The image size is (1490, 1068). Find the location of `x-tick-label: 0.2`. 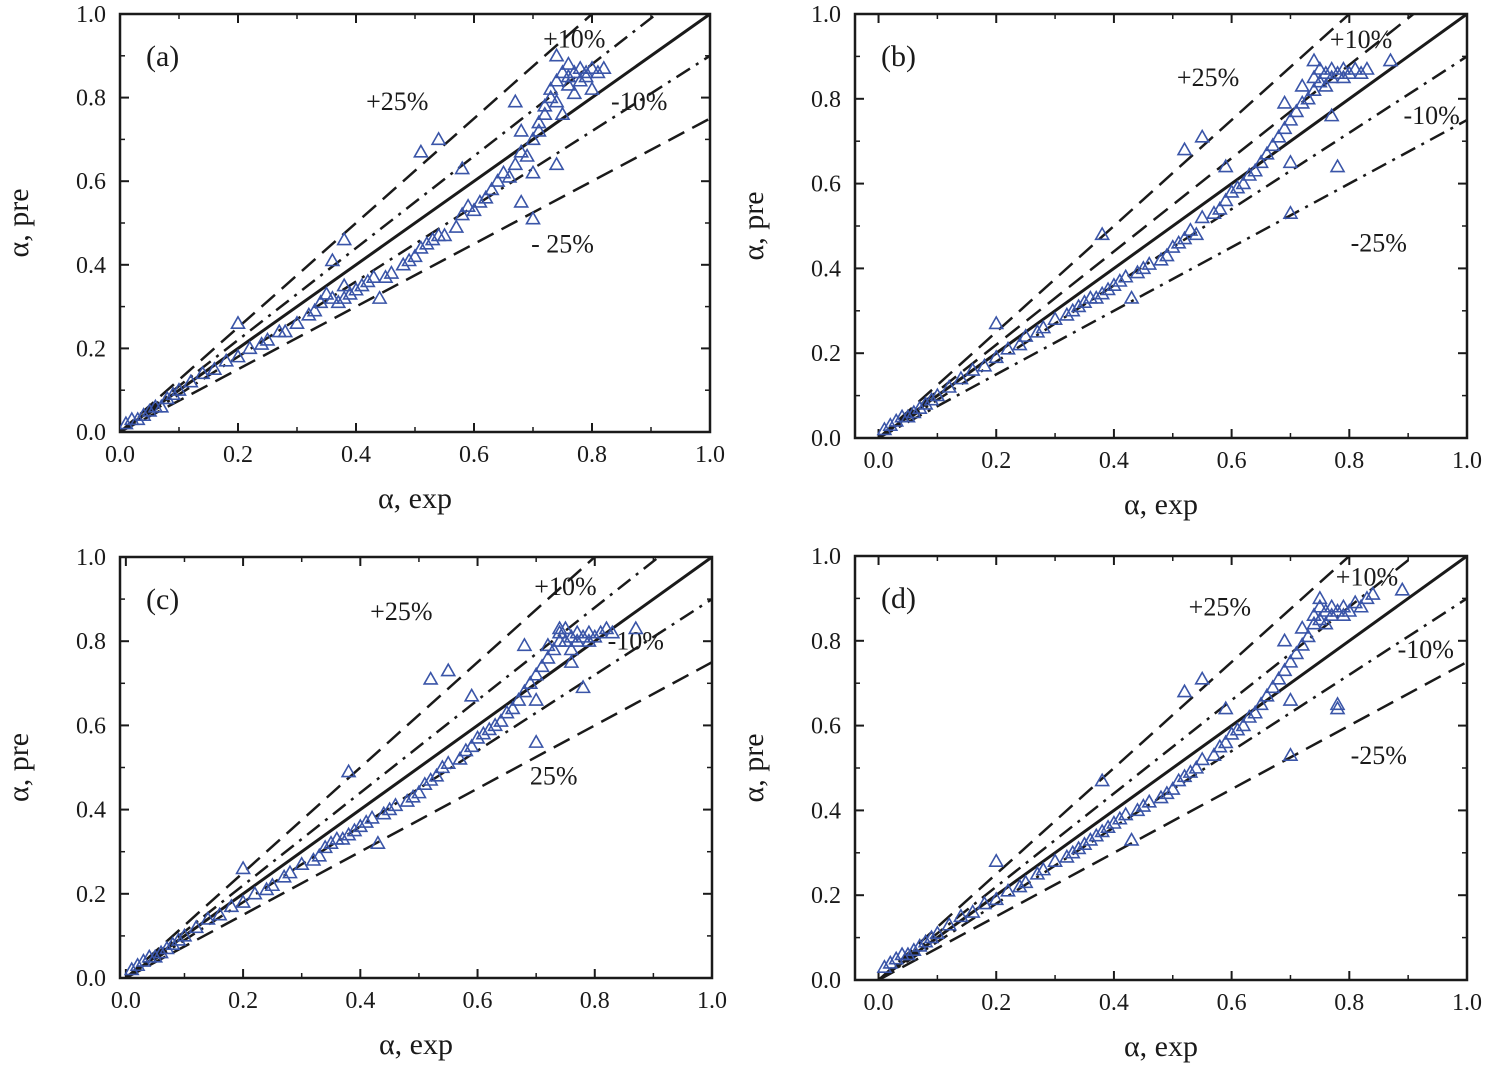

x-tick-label: 0.2 is located at coordinates (238, 455).